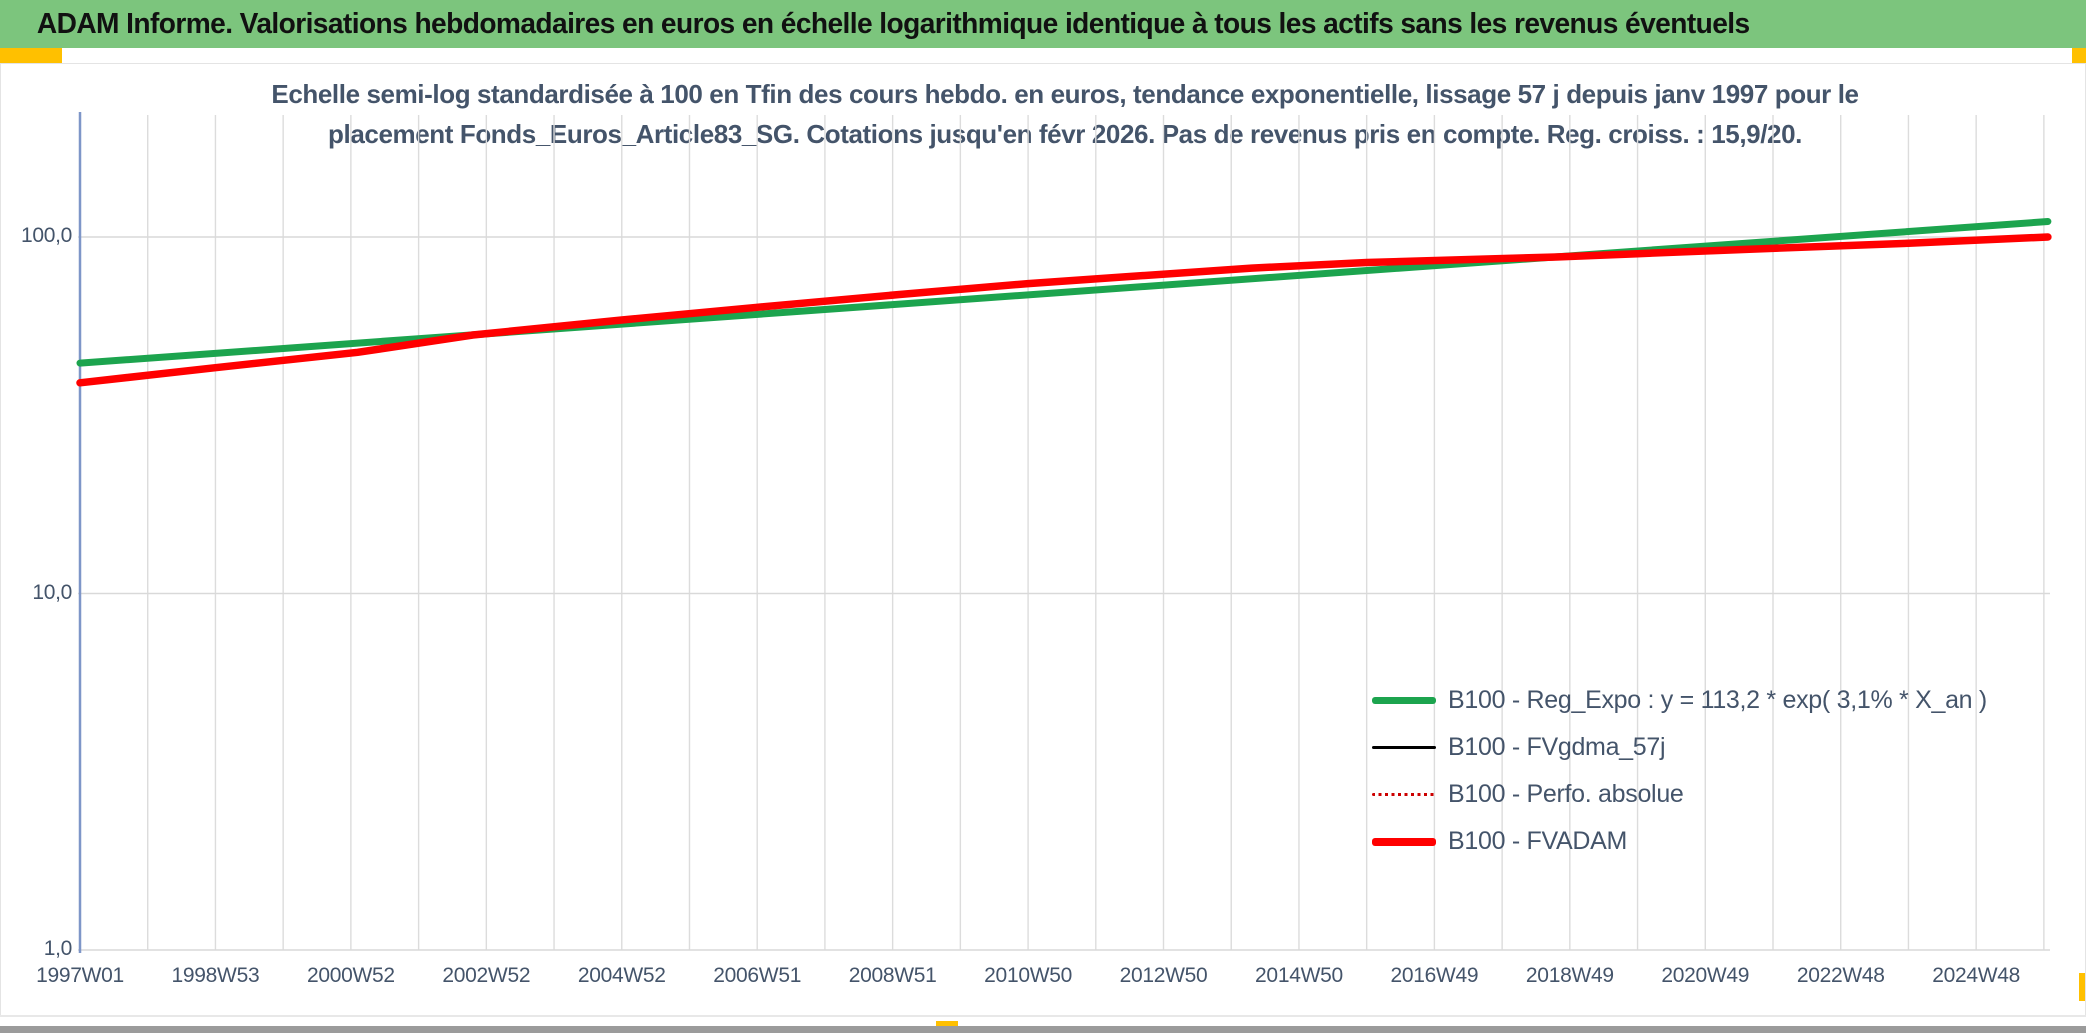 The height and width of the screenshot is (1033, 2086). Describe the element at coordinates (58, 948) in the screenshot. I see `y-tick-label: 1,0` at that location.